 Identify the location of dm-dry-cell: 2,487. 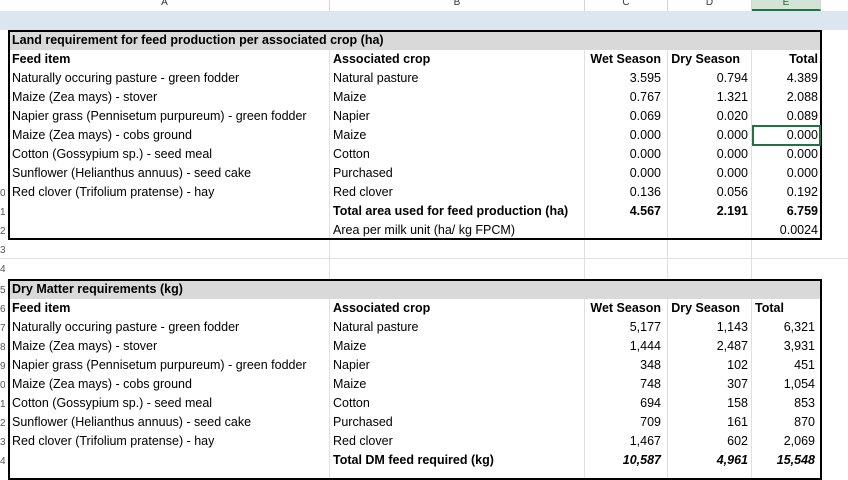
(732, 346).